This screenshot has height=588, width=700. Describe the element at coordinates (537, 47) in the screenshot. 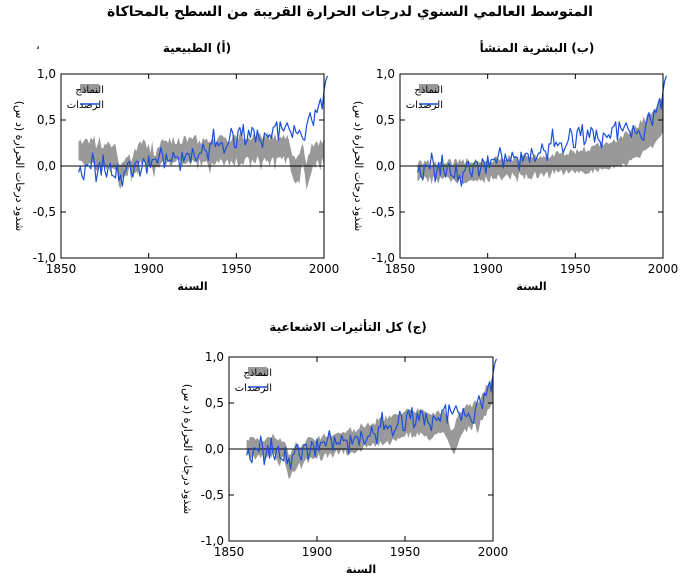

I see `panel-title: (ب) البشرية المنشأ` at that location.